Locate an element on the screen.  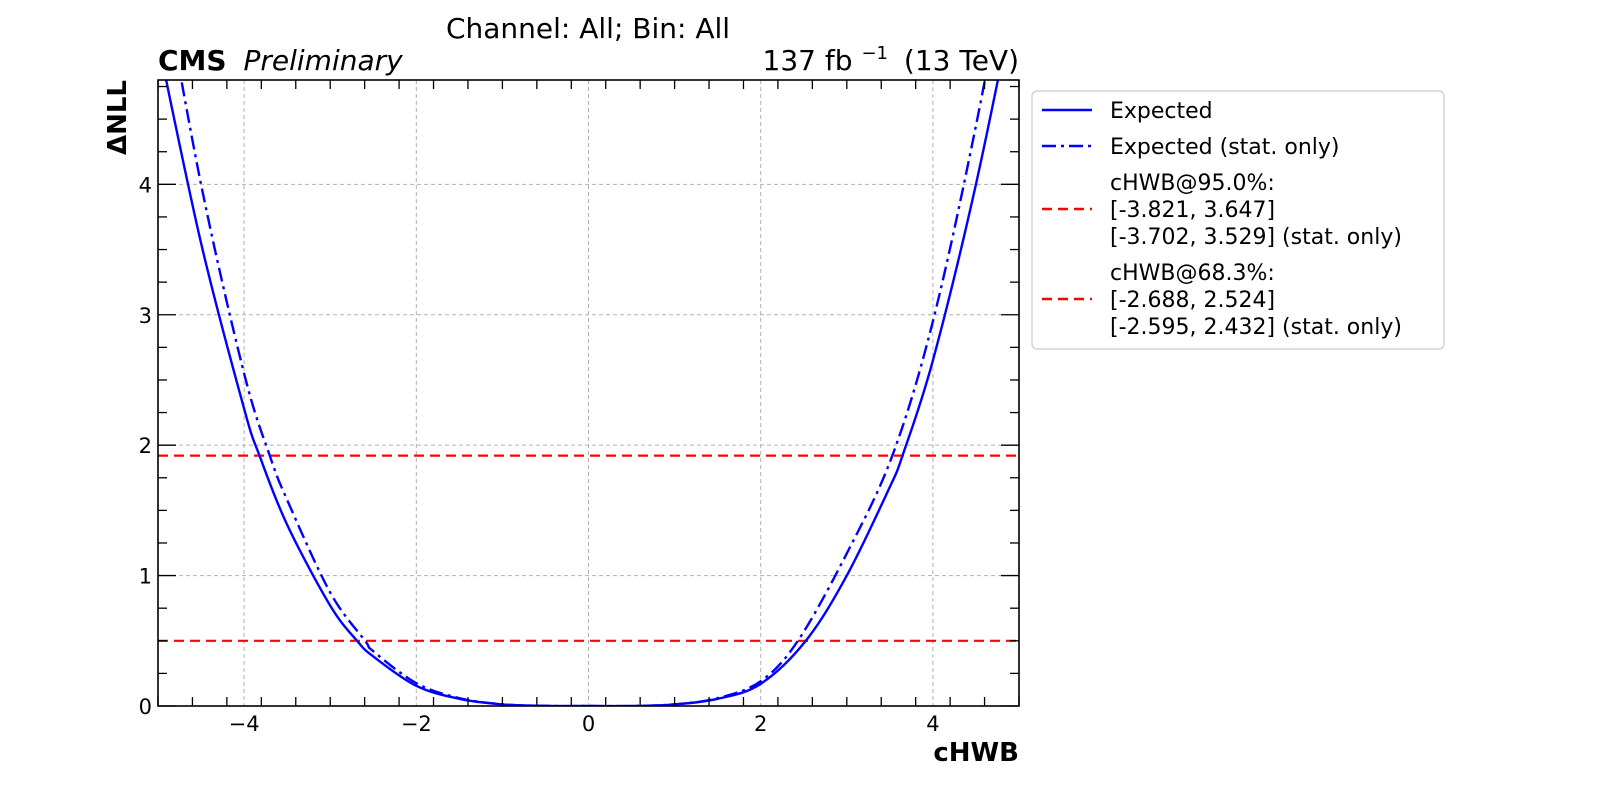
x-tick-label: −2 is located at coordinates (416, 724).